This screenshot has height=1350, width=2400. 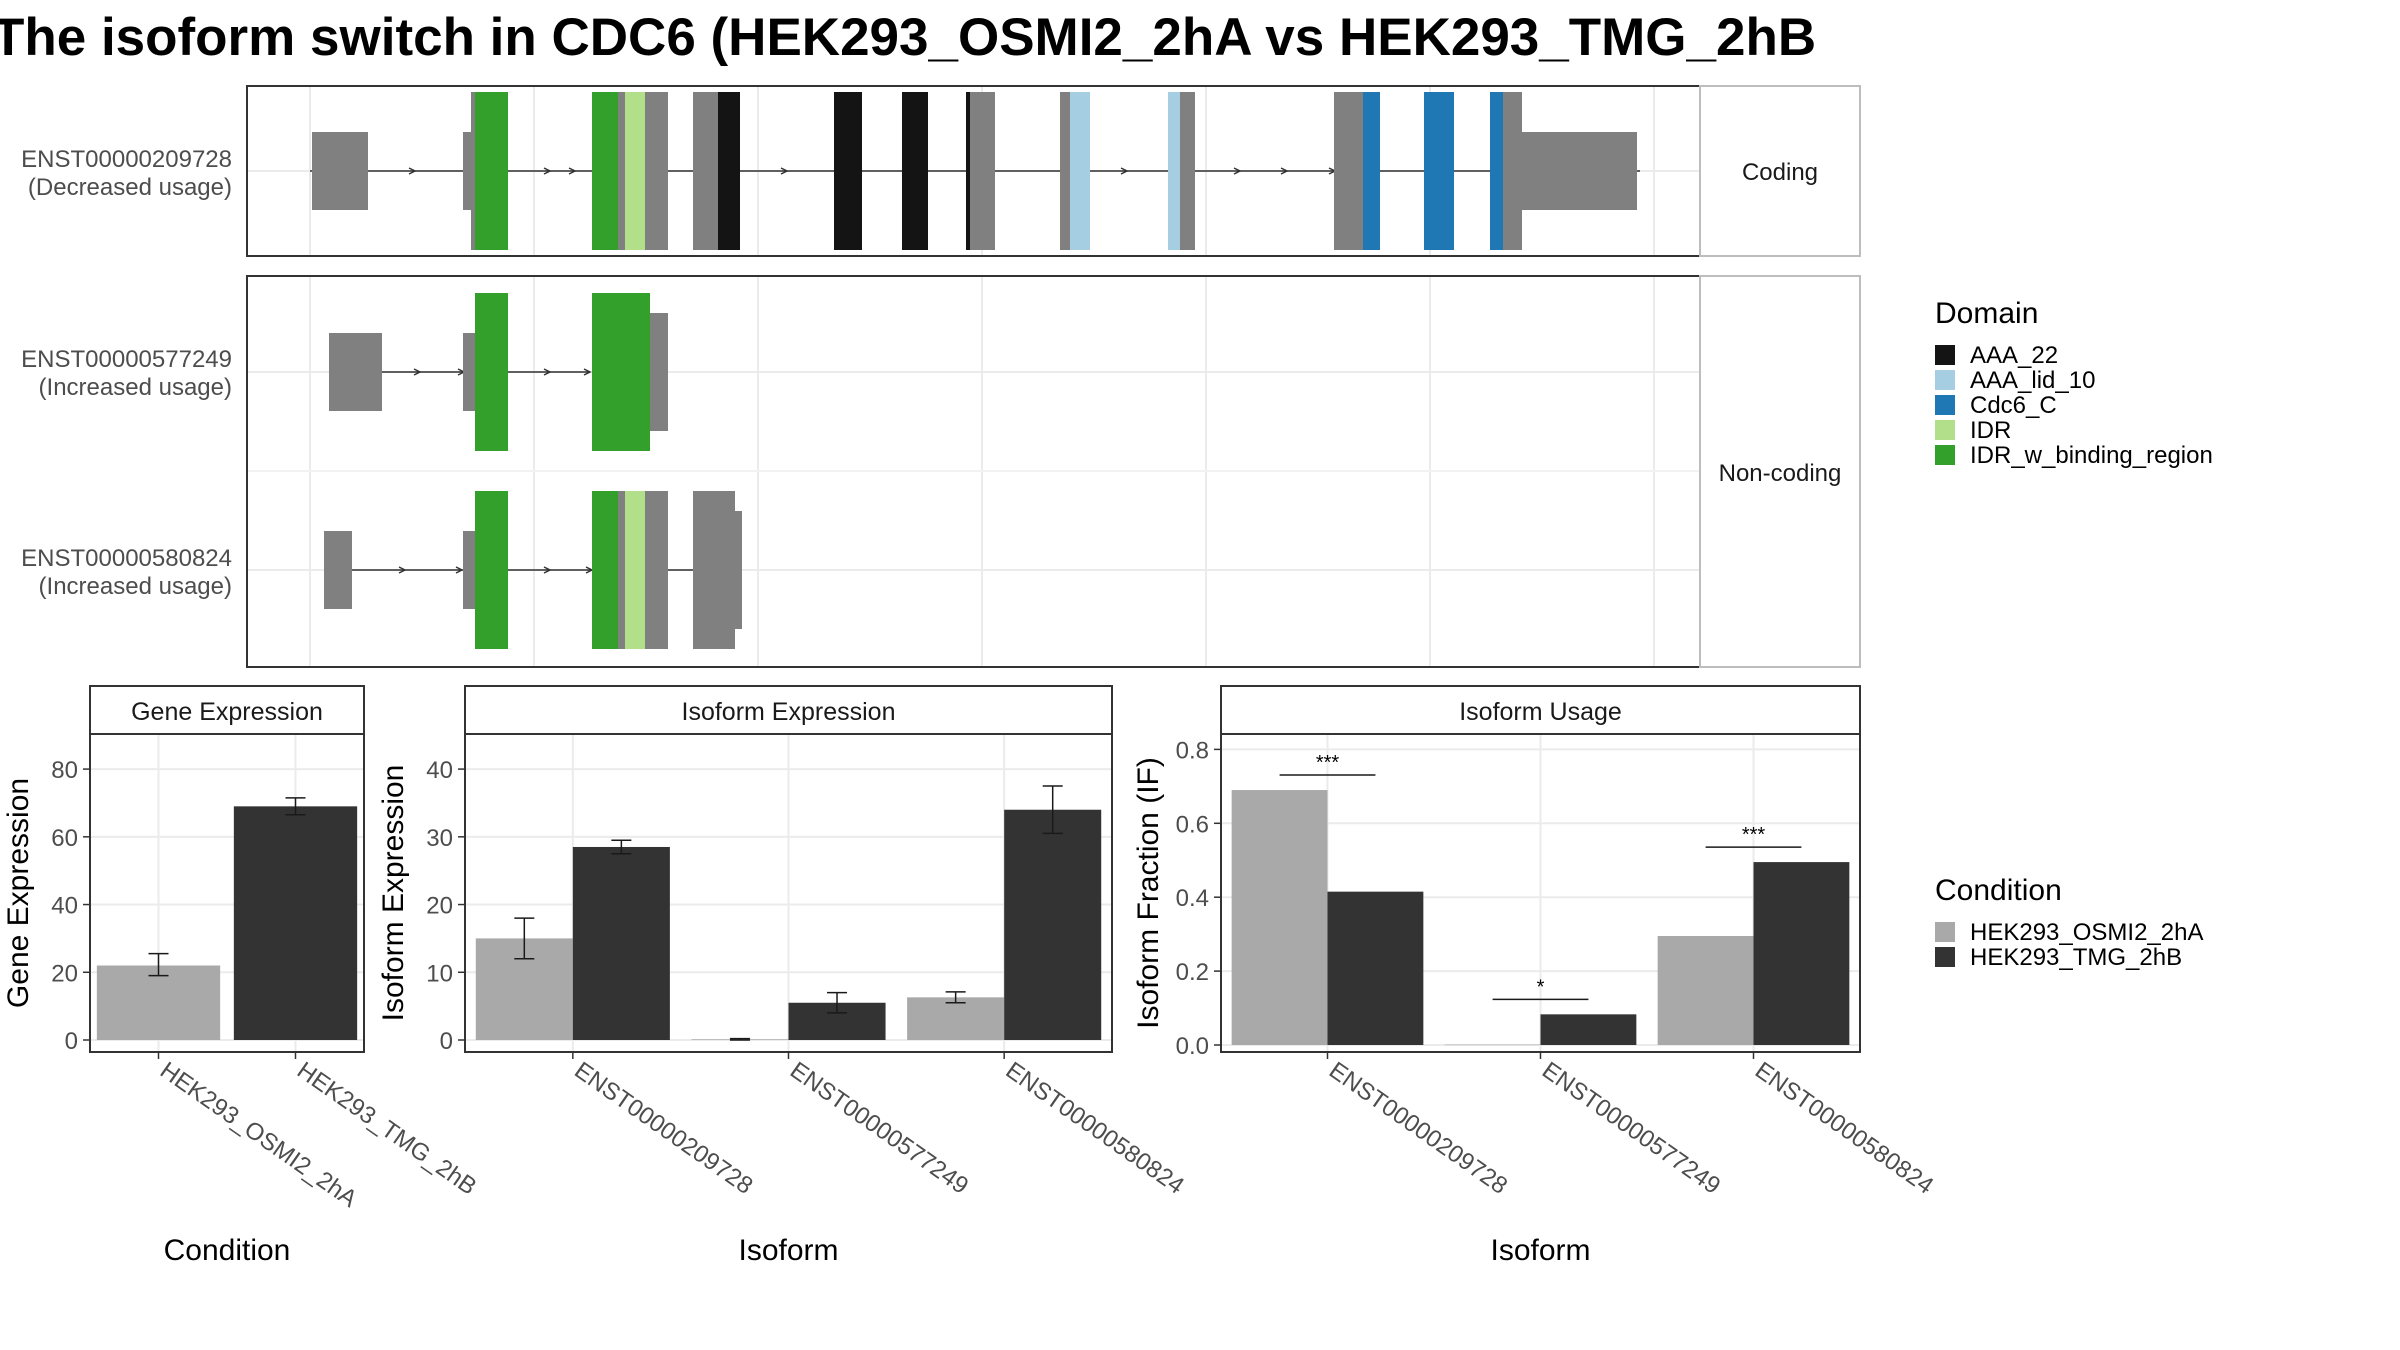 What do you see at coordinates (788, 1250) in the screenshot?
I see `x-axis-title: Isoform` at bounding box center [788, 1250].